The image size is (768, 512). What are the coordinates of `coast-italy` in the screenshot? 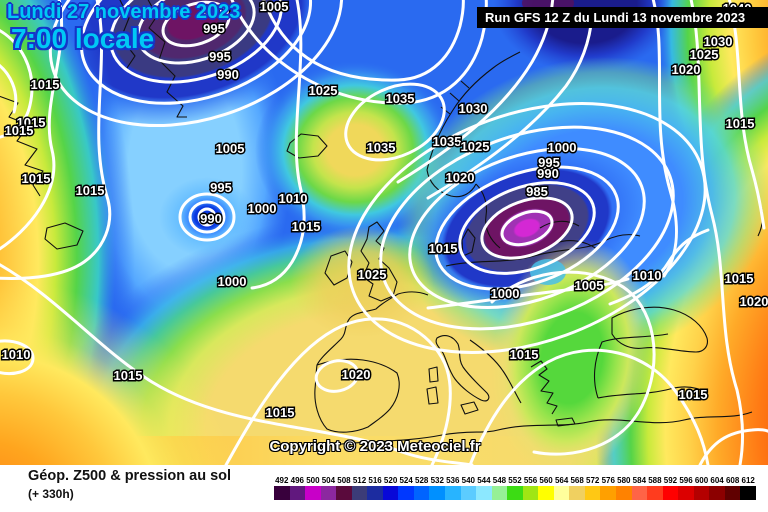 It's located at (462, 368).